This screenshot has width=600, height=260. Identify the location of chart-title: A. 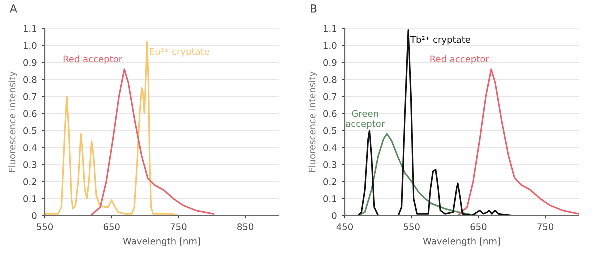
(14, 8).